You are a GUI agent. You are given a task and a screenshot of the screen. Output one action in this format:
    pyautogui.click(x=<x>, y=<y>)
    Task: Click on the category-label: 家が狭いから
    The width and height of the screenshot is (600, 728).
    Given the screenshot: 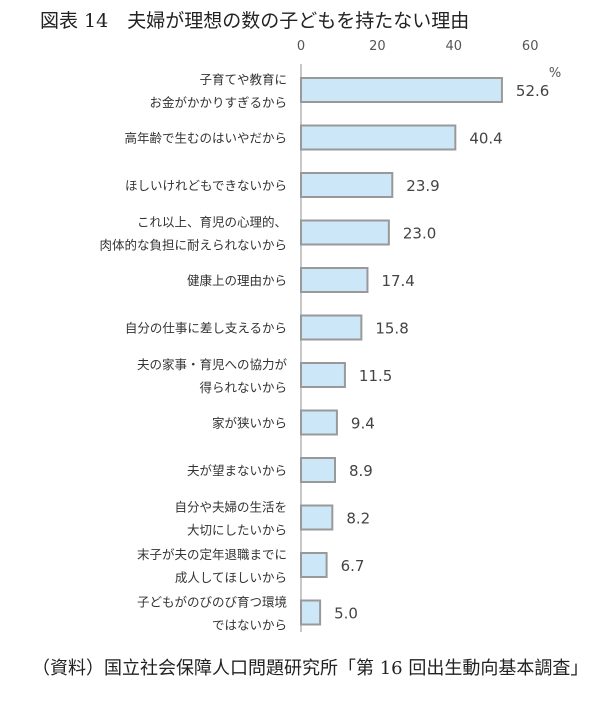 What is the action you would take?
    pyautogui.click(x=249, y=423)
    